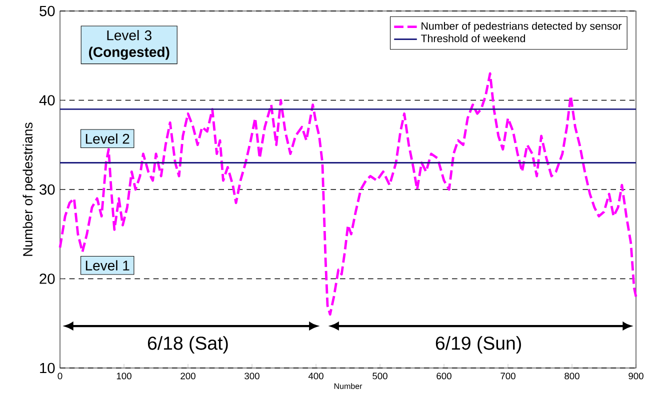 This screenshot has width=651, height=405. I want to click on y-tick-label: 50, so click(47, 11).